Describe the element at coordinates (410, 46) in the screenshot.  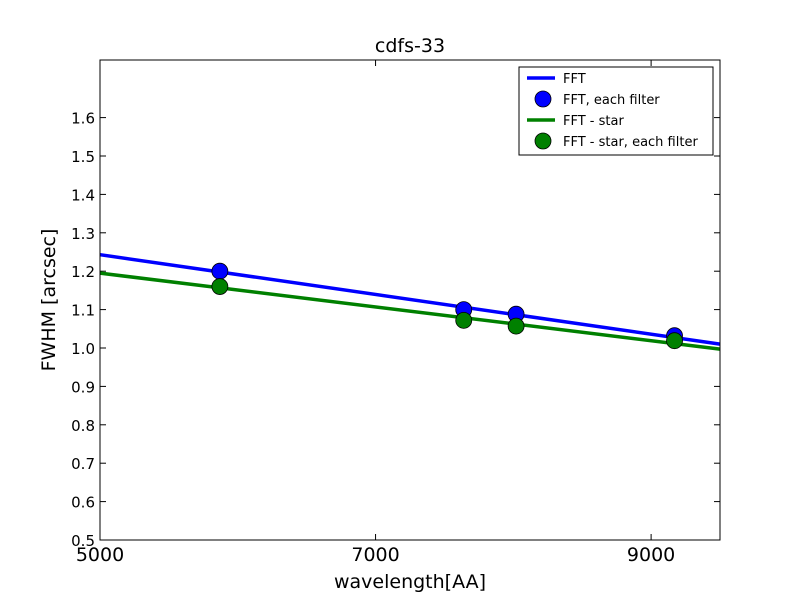
I see `chart-title: cdfs-33` at that location.